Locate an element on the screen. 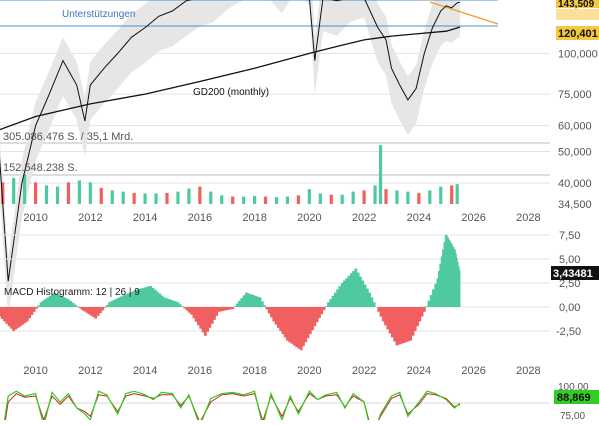 This screenshot has height=425, width=599. macd-y-tick: 2,50 is located at coordinates (569, 284).